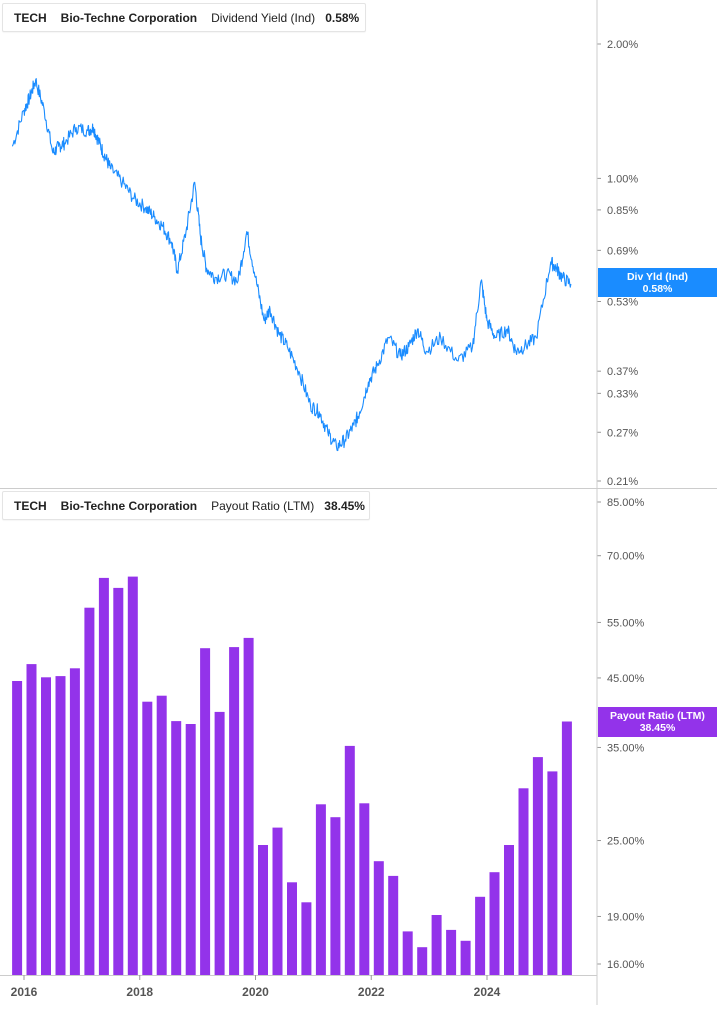 The height and width of the screenshot is (1010, 717). What do you see at coordinates (657, 716) in the screenshot?
I see `payout-ratio-flag-label: Payout Ratio (LTM)` at bounding box center [657, 716].